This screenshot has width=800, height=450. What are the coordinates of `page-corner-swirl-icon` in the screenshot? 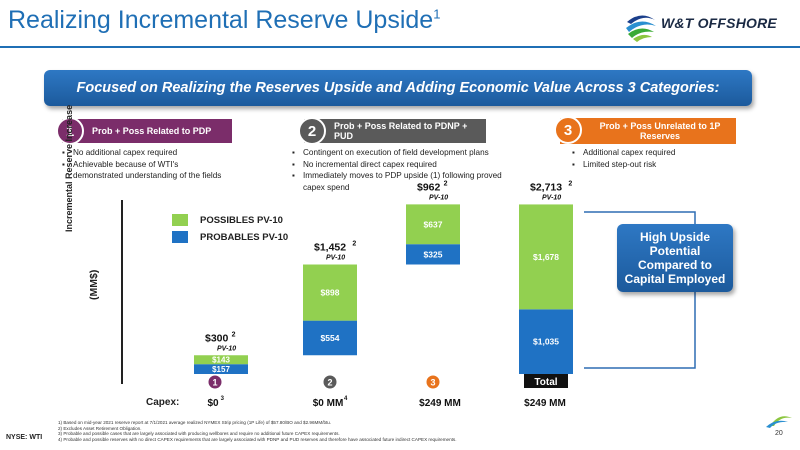 It's located at (779, 422).